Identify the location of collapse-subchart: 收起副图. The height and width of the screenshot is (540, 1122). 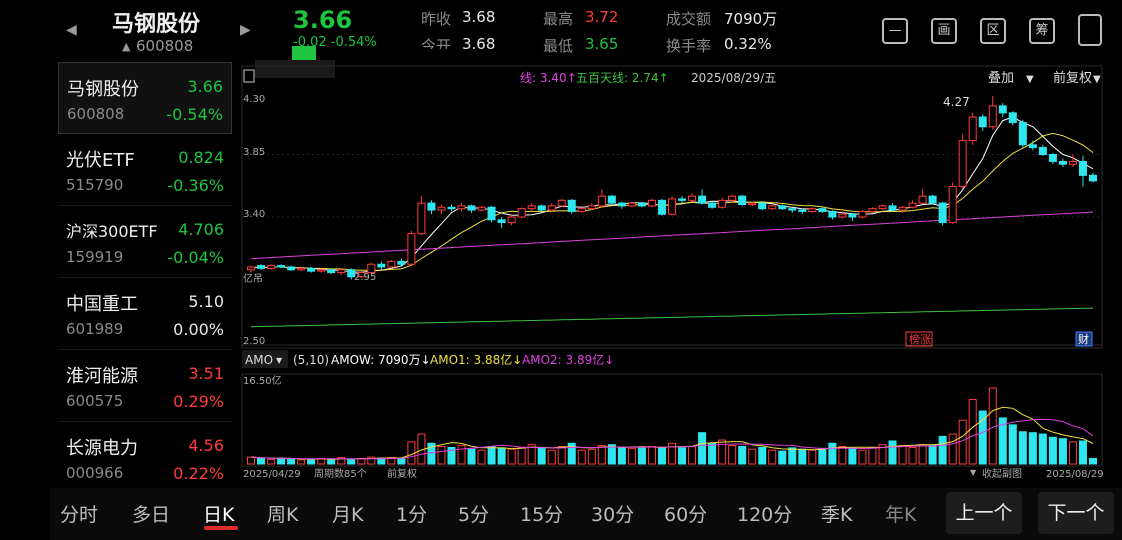
(1002, 473).